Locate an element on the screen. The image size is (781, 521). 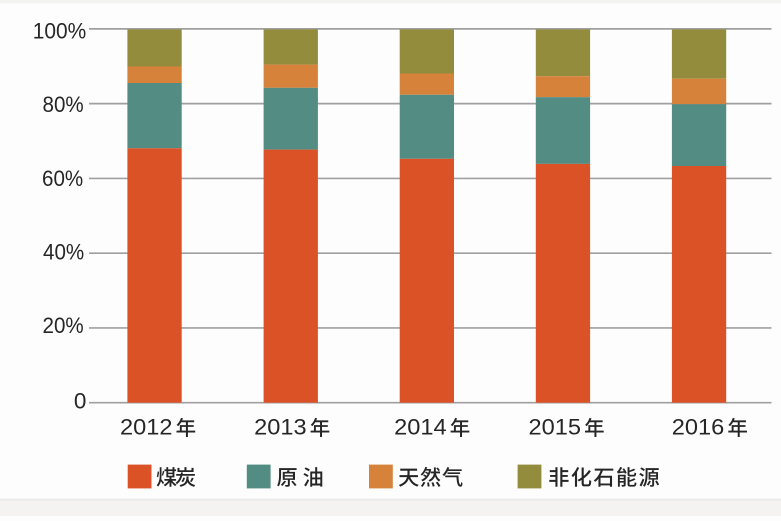
svg-text: 60% is located at coordinates (62, 178).